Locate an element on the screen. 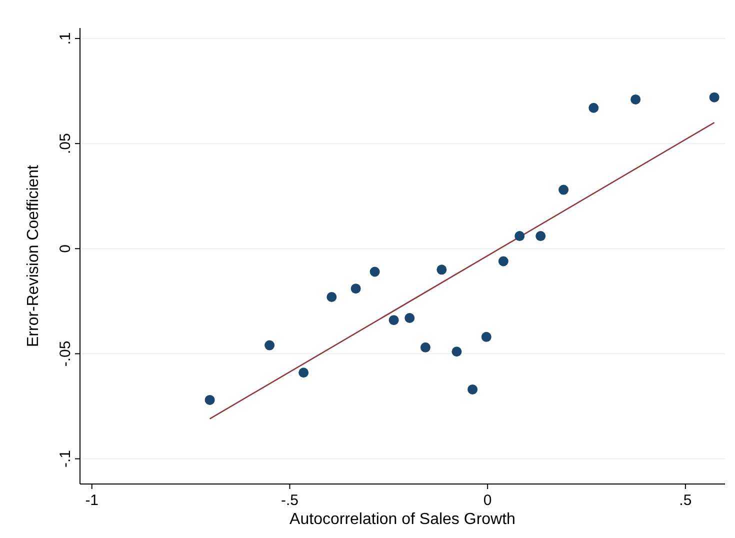 This screenshot has height=538, width=735. x-tick-label: -1 is located at coordinates (92, 500).